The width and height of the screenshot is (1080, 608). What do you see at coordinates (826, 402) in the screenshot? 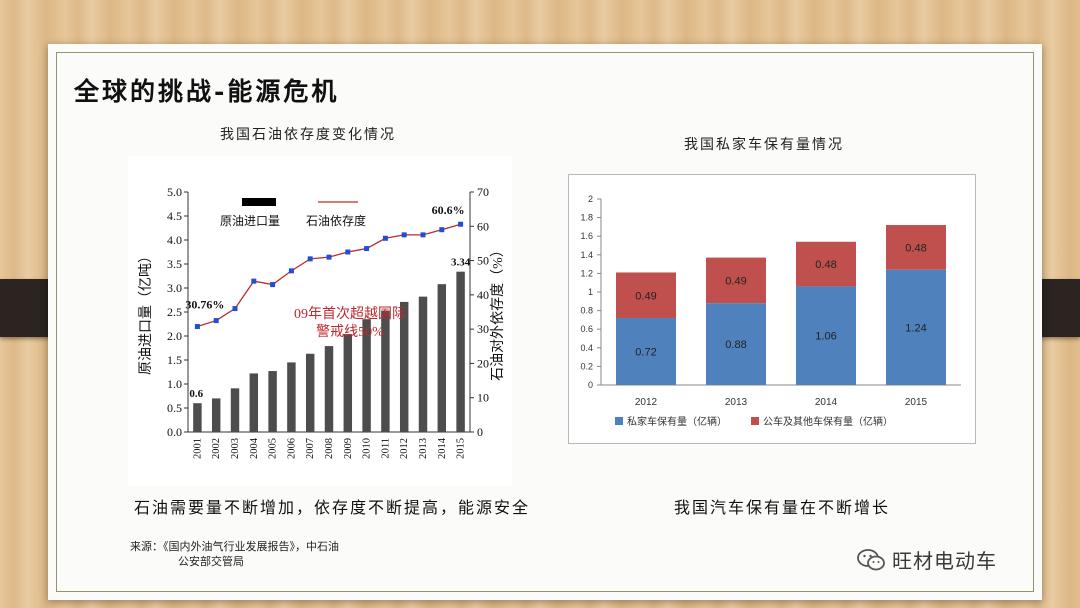
I see `car-x-tick-label: 2014` at bounding box center [826, 402].